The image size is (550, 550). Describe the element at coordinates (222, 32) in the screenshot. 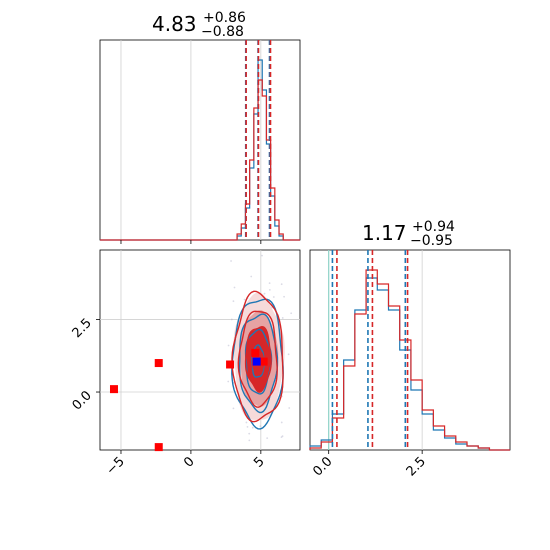

I see `panel-1-title-minus: −0.88` at that location.